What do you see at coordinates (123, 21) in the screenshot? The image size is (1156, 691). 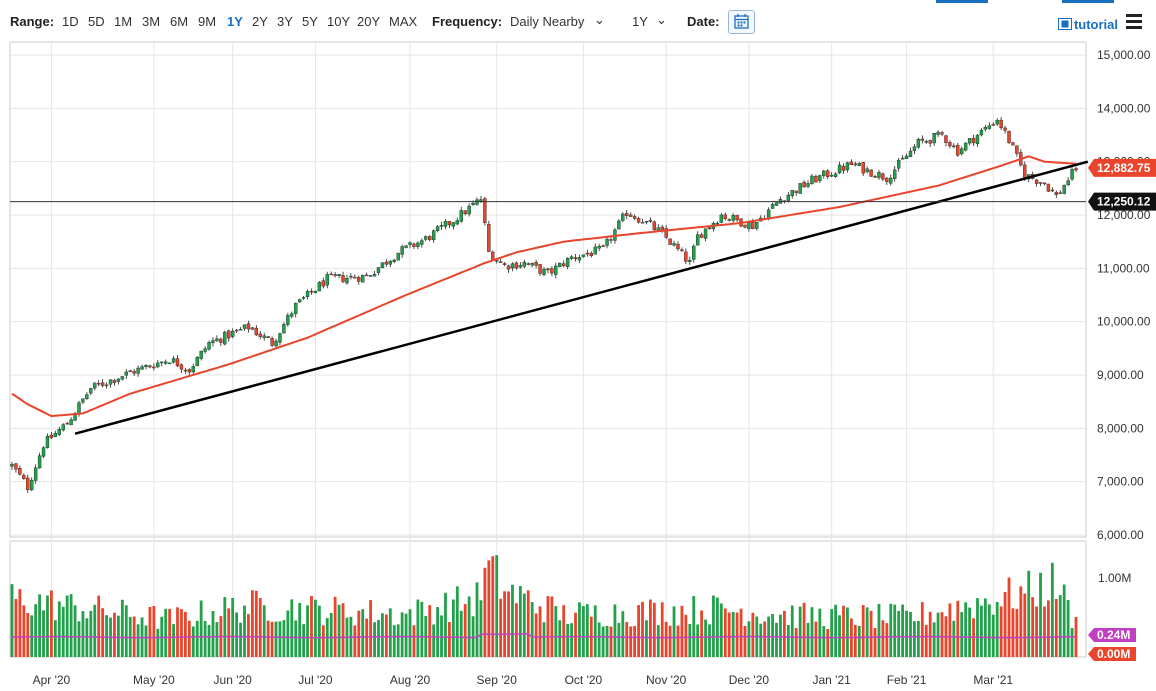 I see `range-option-1m: 1M` at bounding box center [123, 21].